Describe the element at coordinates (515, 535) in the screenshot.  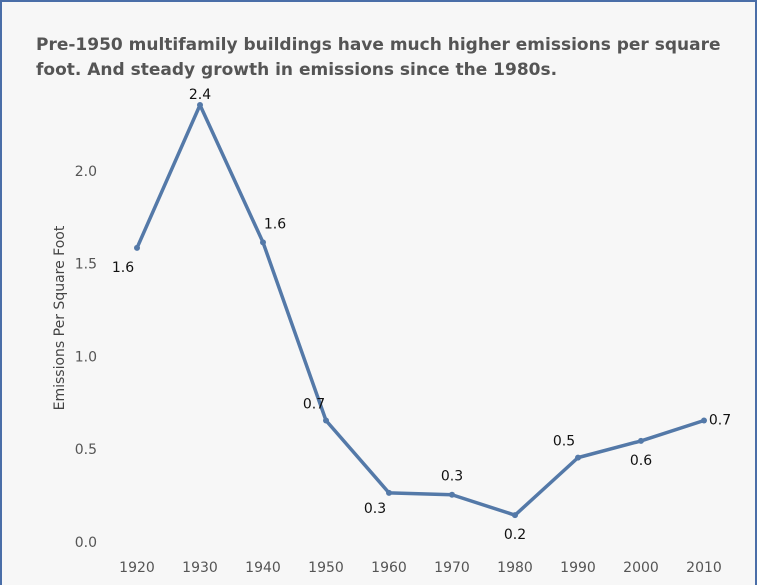
I see `data-label: 0.2` at that location.